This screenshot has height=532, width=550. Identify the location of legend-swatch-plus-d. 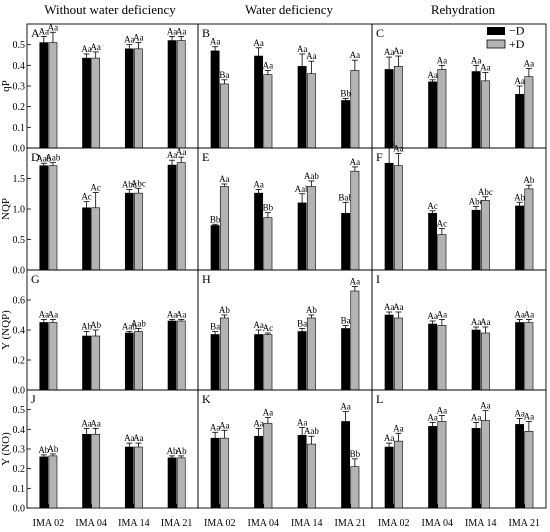
(496, 44).